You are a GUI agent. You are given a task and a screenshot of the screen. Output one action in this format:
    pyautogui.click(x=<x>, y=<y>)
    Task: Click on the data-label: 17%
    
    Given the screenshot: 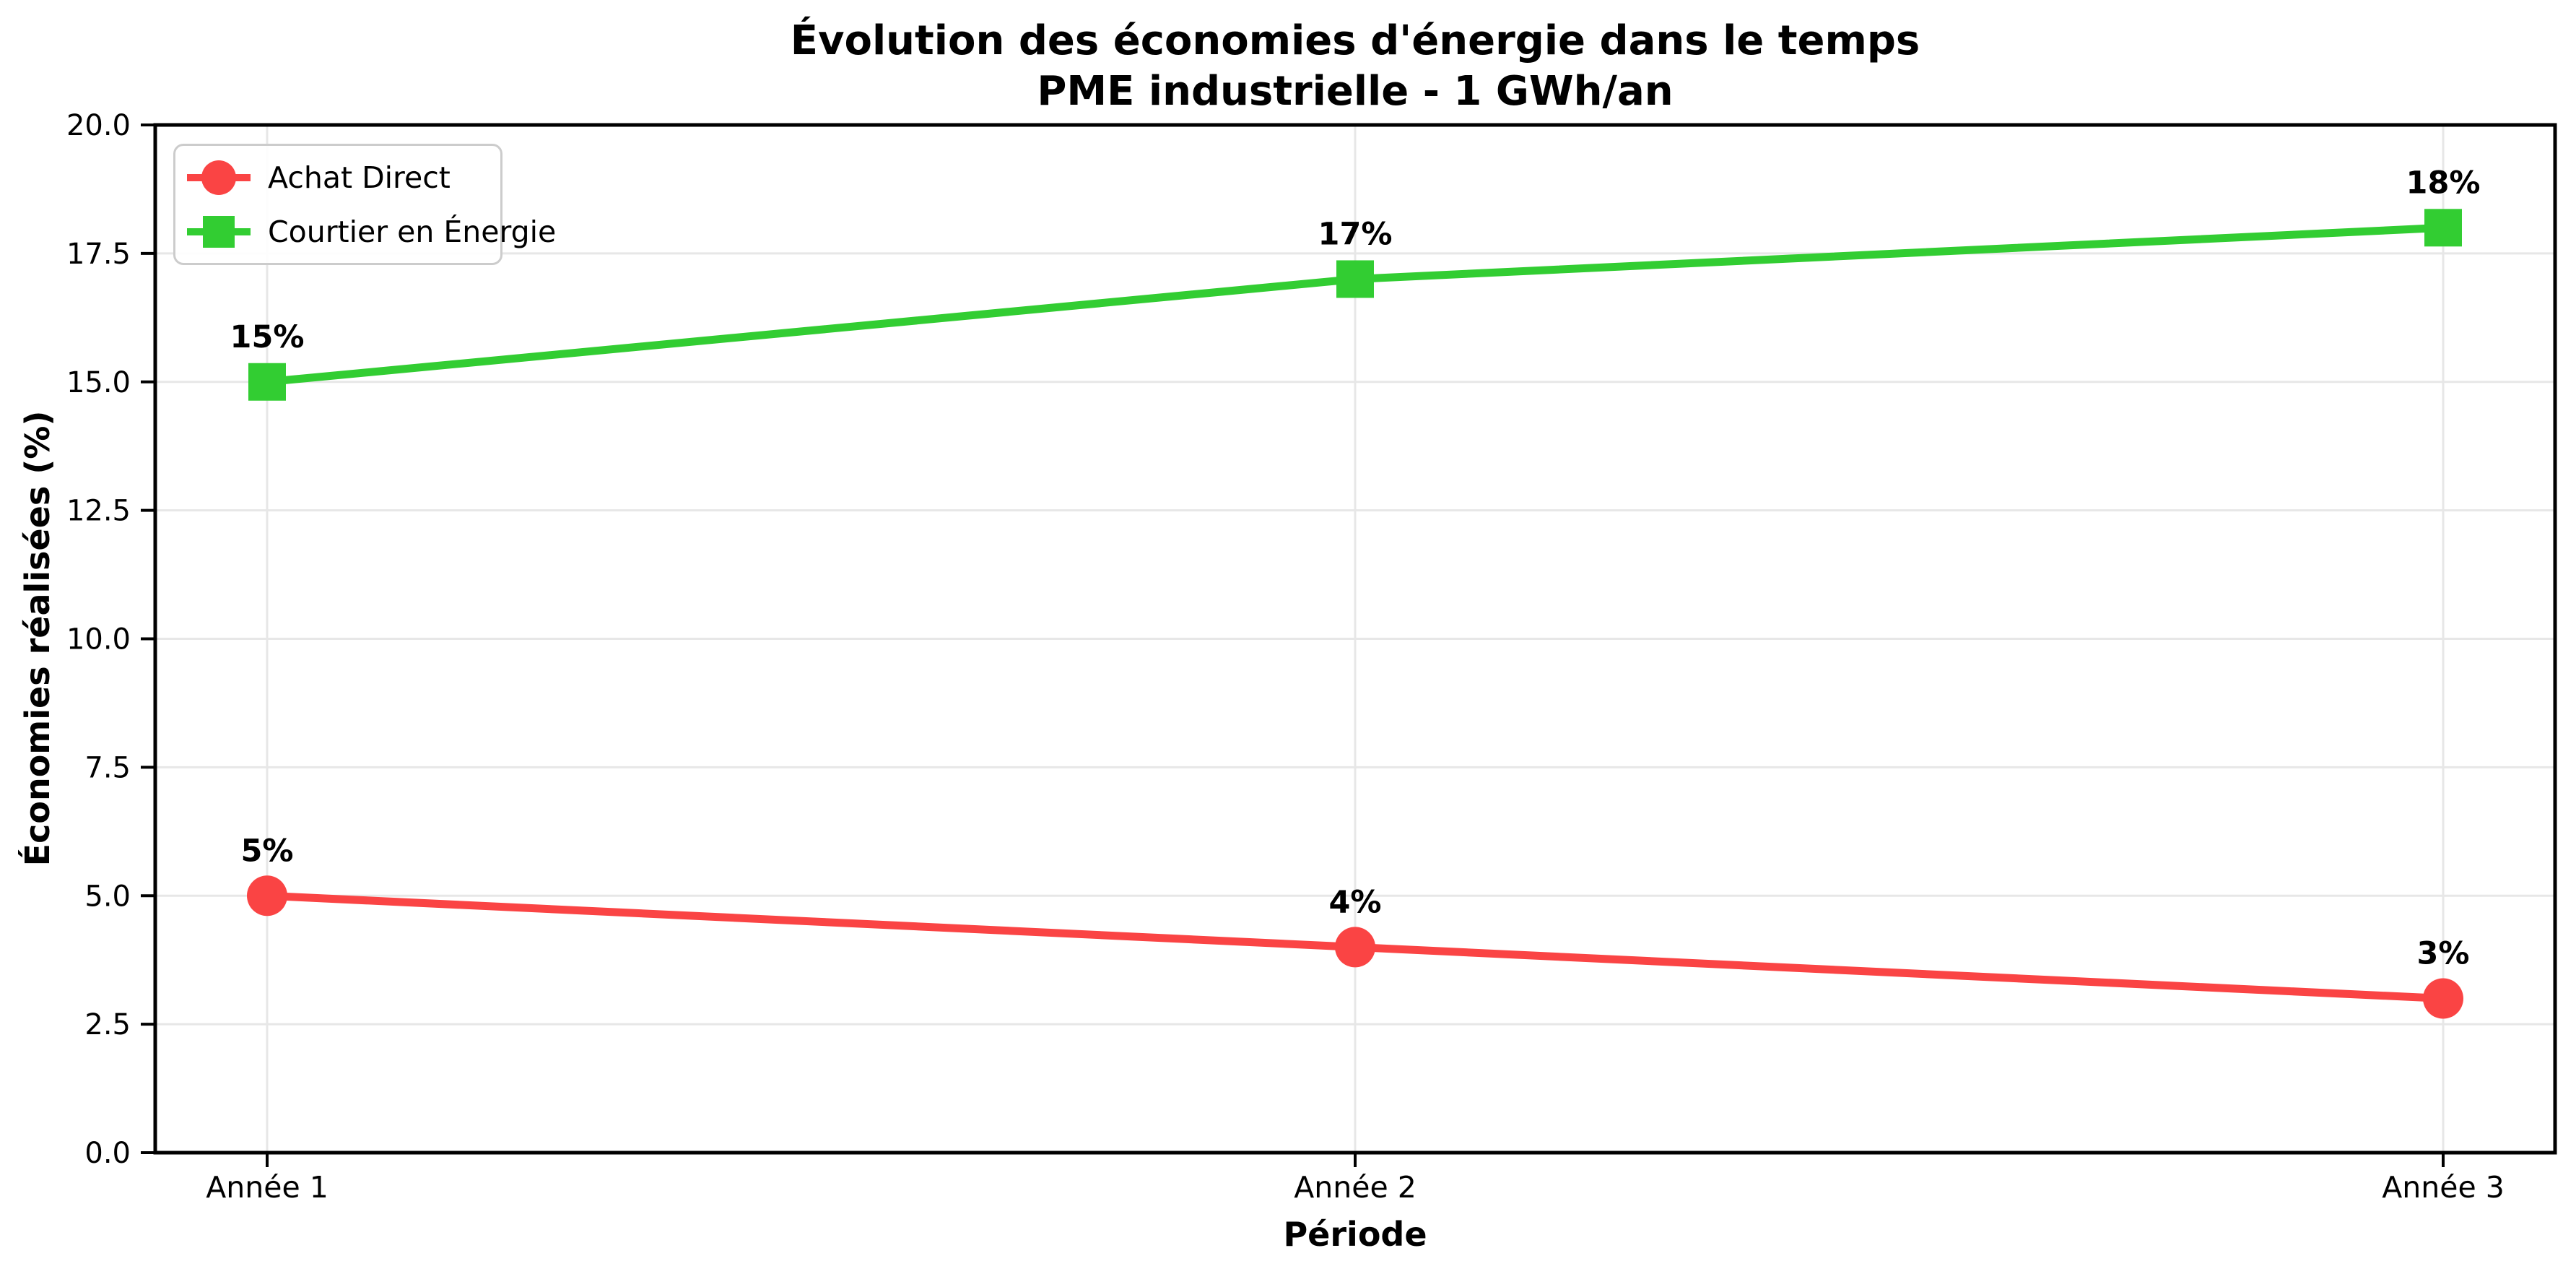 What is the action you would take?
    pyautogui.click(x=1355, y=234)
    